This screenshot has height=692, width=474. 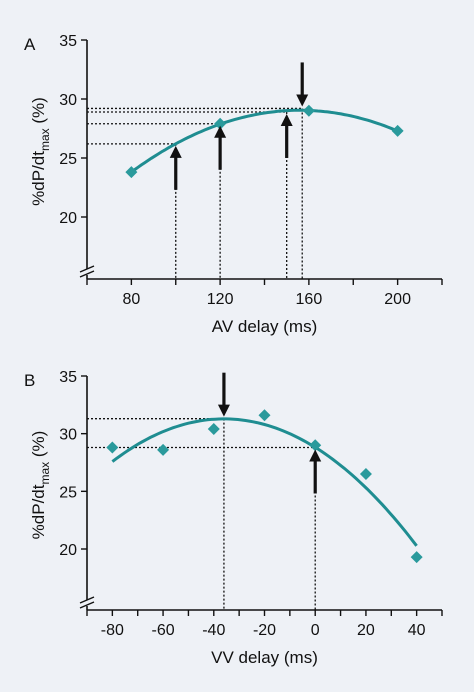 I want to click on panel-label: B, so click(x=29, y=380).